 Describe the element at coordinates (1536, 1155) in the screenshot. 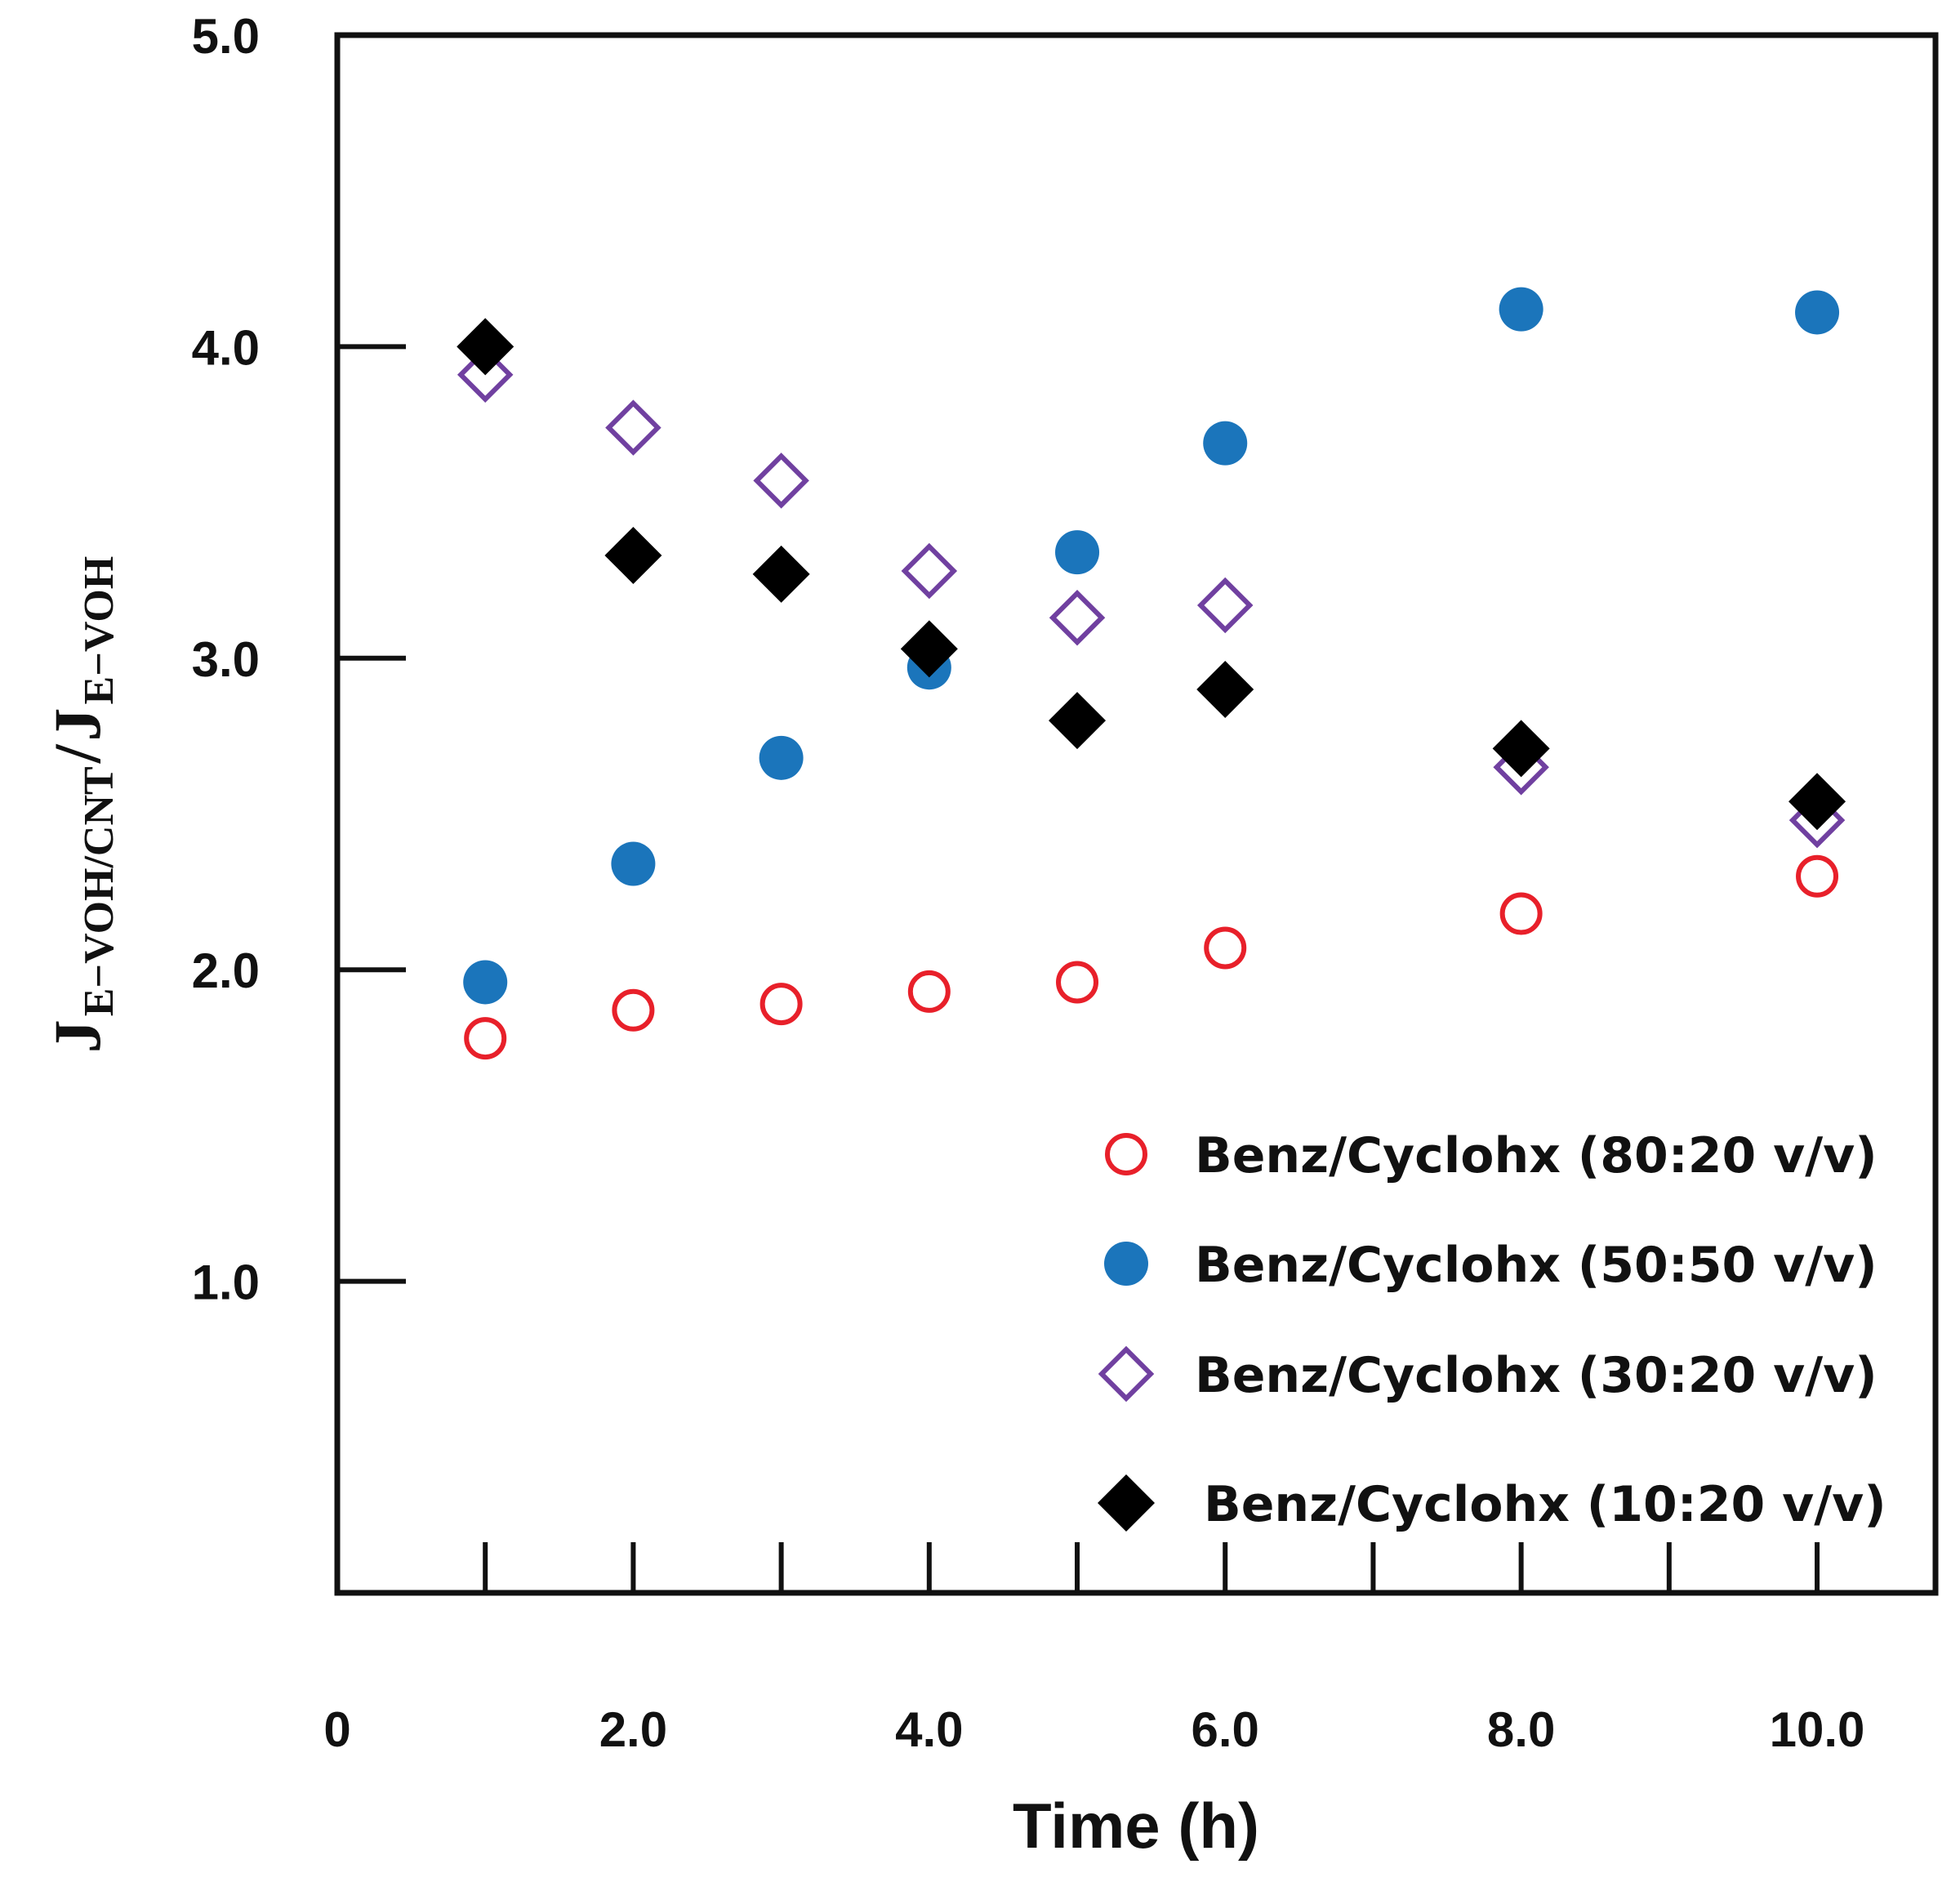

I see `legend-label: Benz/Cyclohx (80:20 v/v)` at that location.